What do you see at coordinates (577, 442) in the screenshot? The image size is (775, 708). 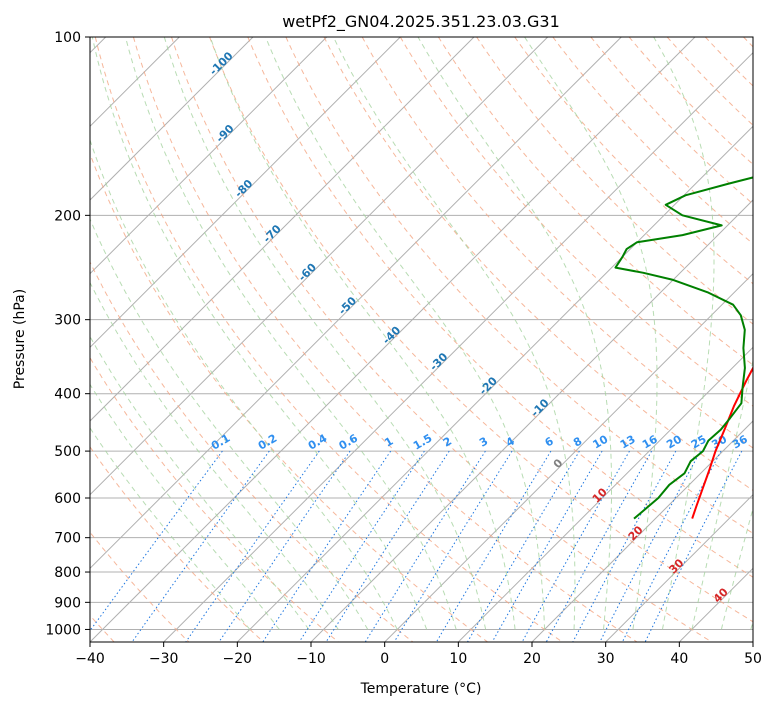 I see `mixing-ratio-label: 8` at bounding box center [577, 442].